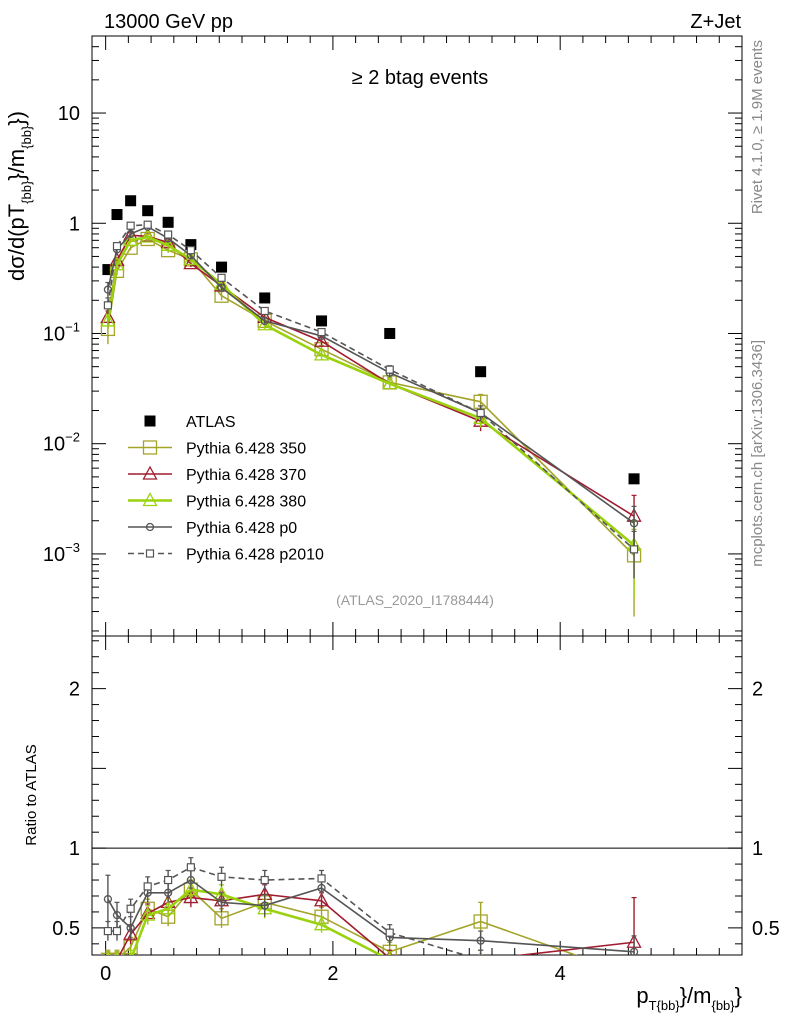  What do you see at coordinates (757, 453) in the screenshot?
I see `mcplots-side-label: mcplots.cern.ch [arXiv:1306.3436]` at bounding box center [757, 453].